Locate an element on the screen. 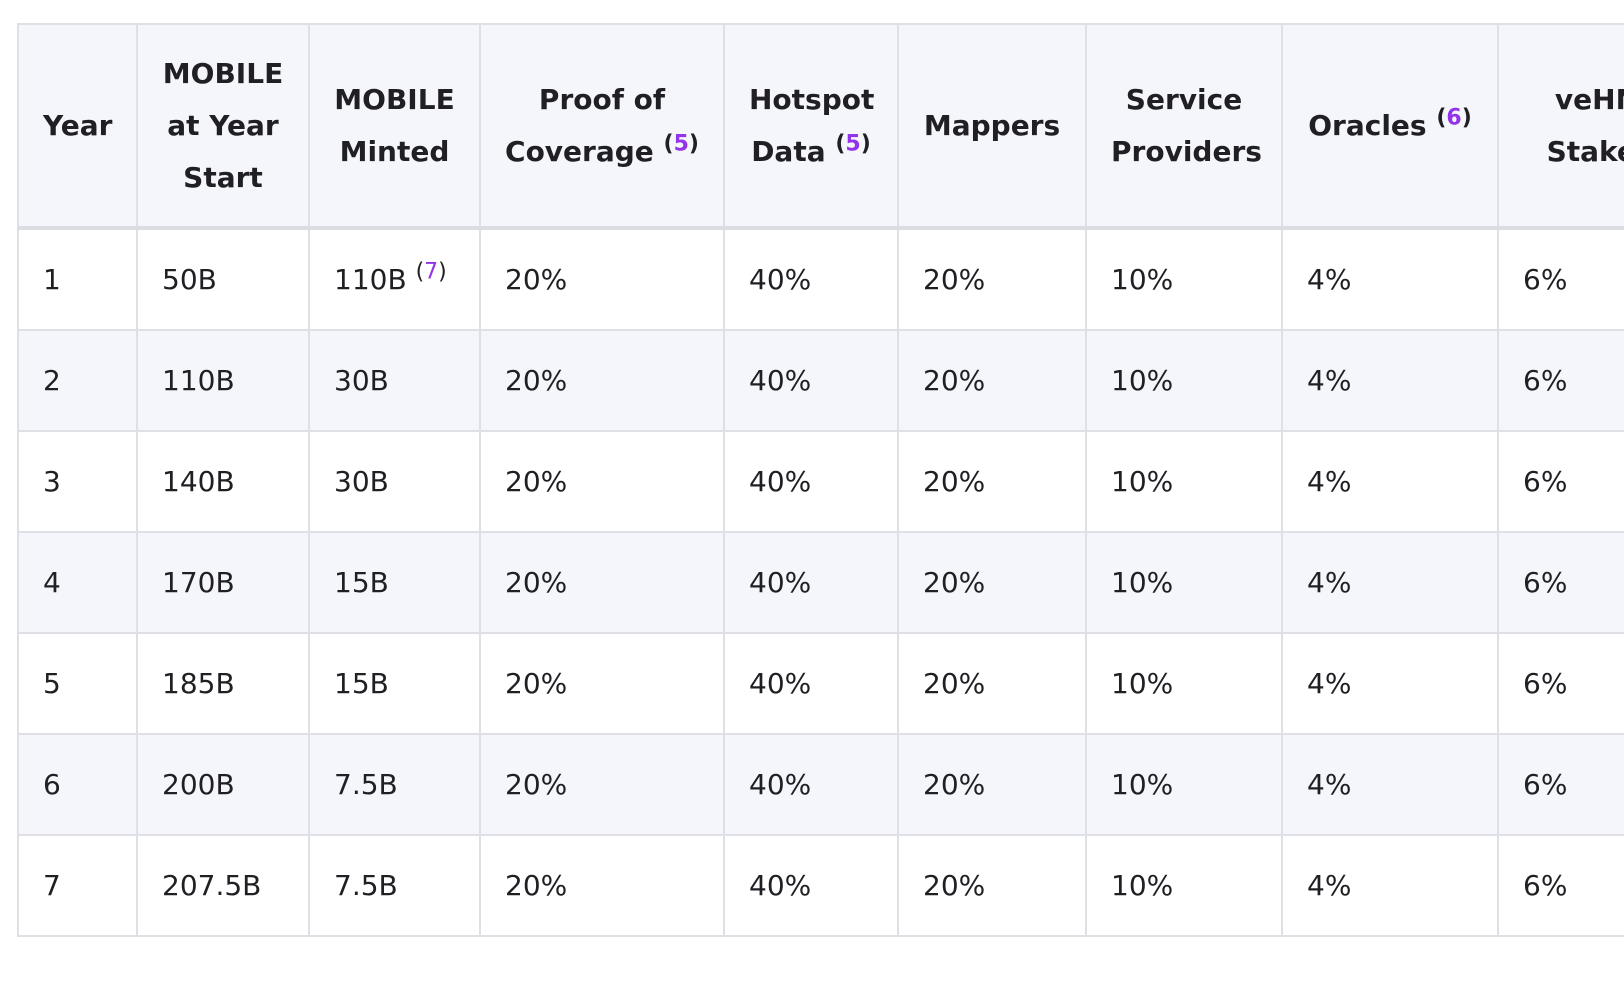 This screenshot has width=1624, height=984. table-cell: 200B is located at coordinates (223, 784).